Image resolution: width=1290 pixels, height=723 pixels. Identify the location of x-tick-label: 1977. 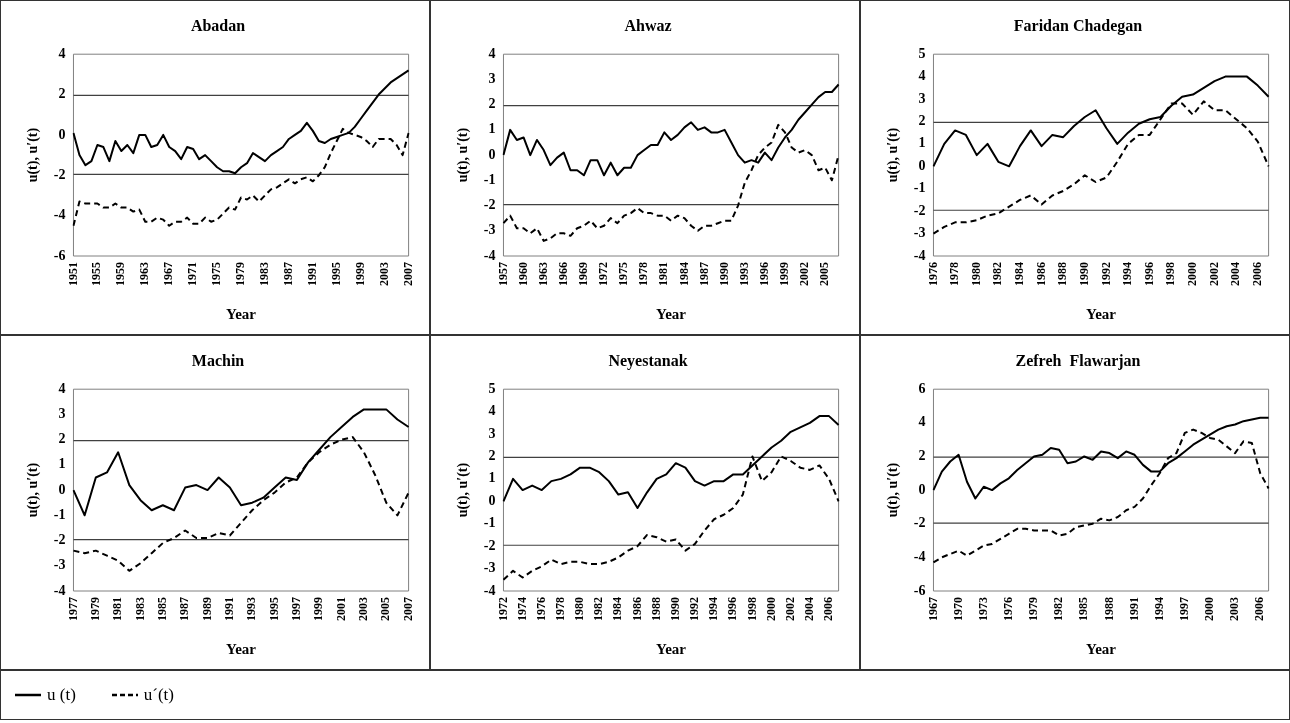
(72, 609).